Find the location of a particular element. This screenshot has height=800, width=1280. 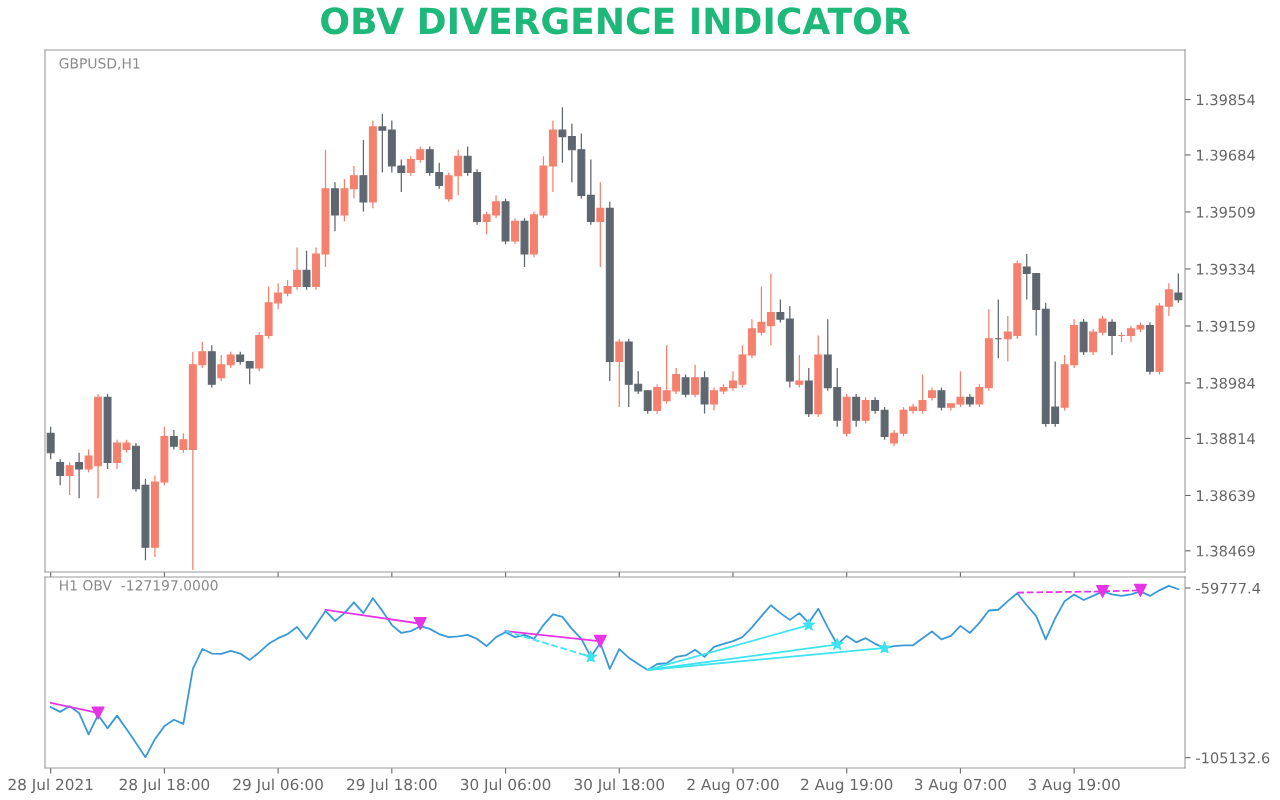

x-tick-label: 3 Aug 19:00 is located at coordinates (1074, 786).